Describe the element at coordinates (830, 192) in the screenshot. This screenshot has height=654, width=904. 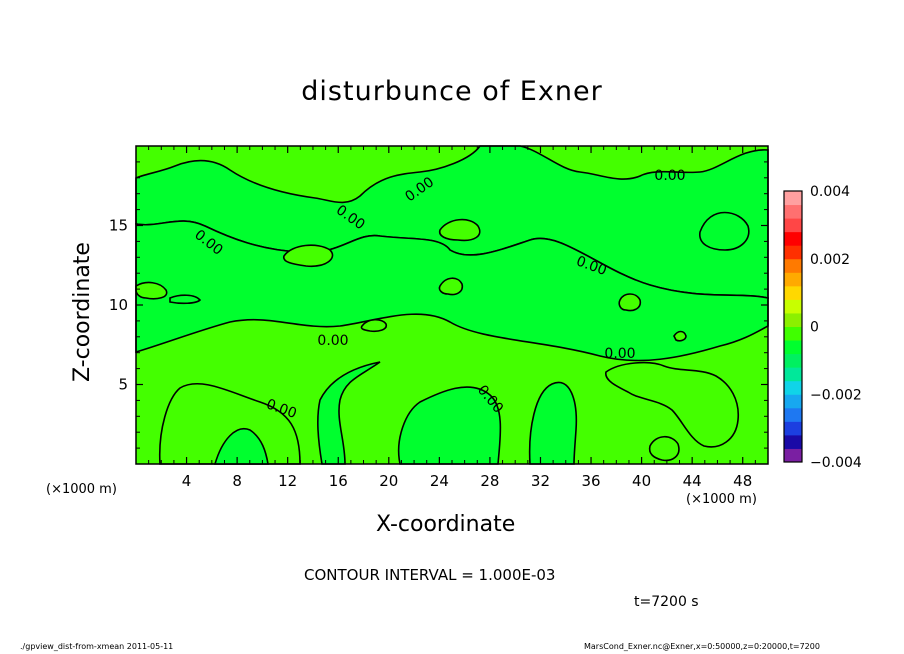
I see `colorbar-tick-label: 0.004` at that location.